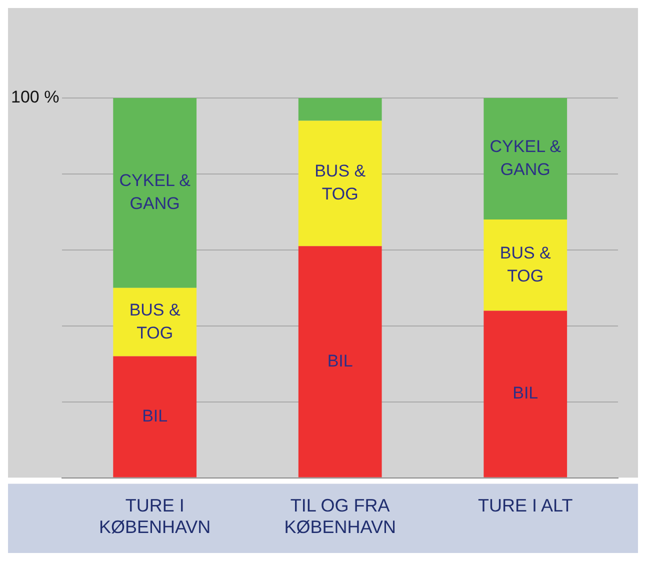  Describe the element at coordinates (154, 517) in the screenshot. I see `x-tick-label: TURE I KØBENHAVN` at that location.